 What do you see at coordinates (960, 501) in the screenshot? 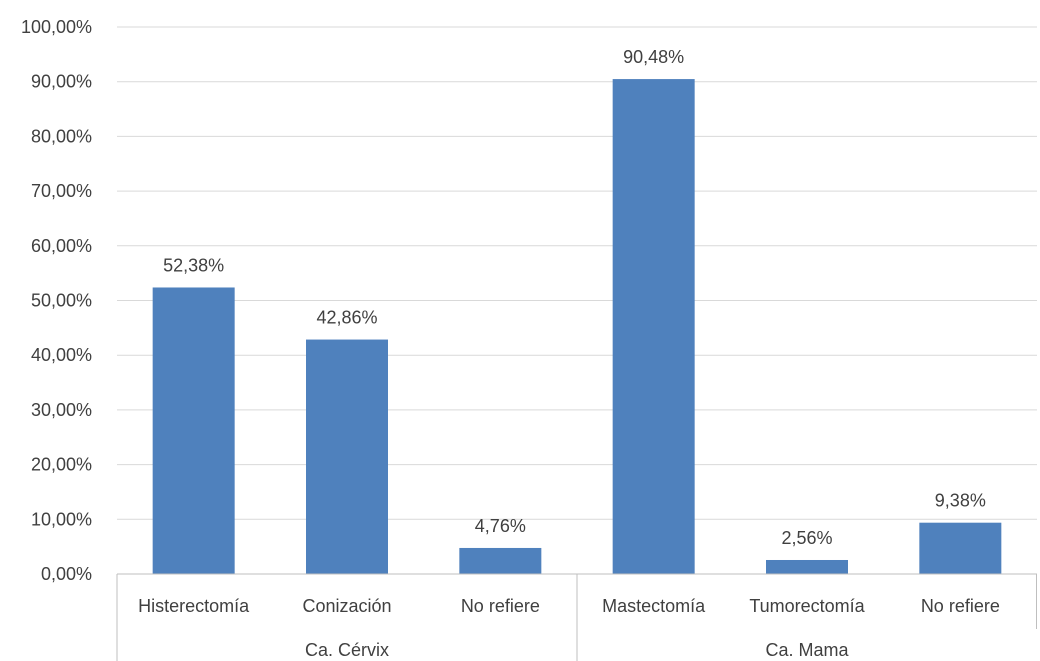
I see `data-label: 9,38%` at bounding box center [960, 501].